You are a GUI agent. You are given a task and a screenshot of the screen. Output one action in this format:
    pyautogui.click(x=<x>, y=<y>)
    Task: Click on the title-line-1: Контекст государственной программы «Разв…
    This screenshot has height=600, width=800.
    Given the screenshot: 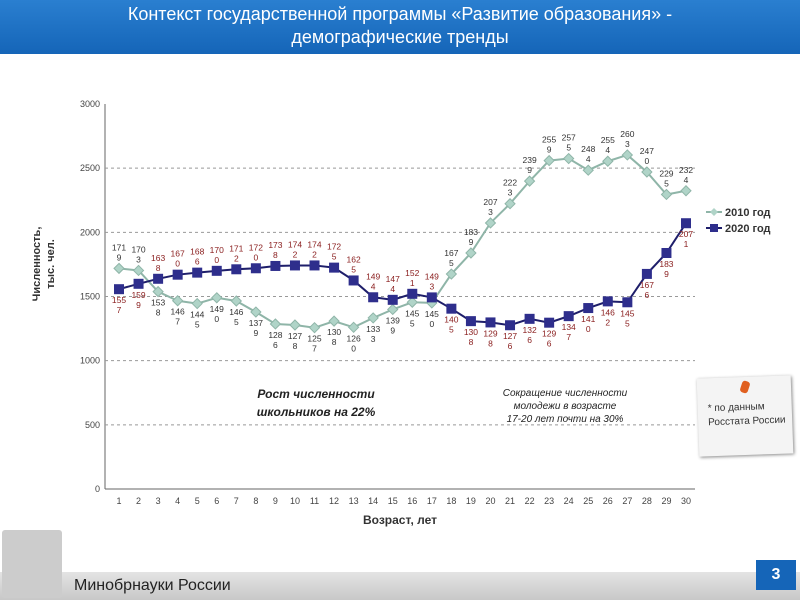 What is the action you would take?
    pyautogui.click(x=400, y=14)
    